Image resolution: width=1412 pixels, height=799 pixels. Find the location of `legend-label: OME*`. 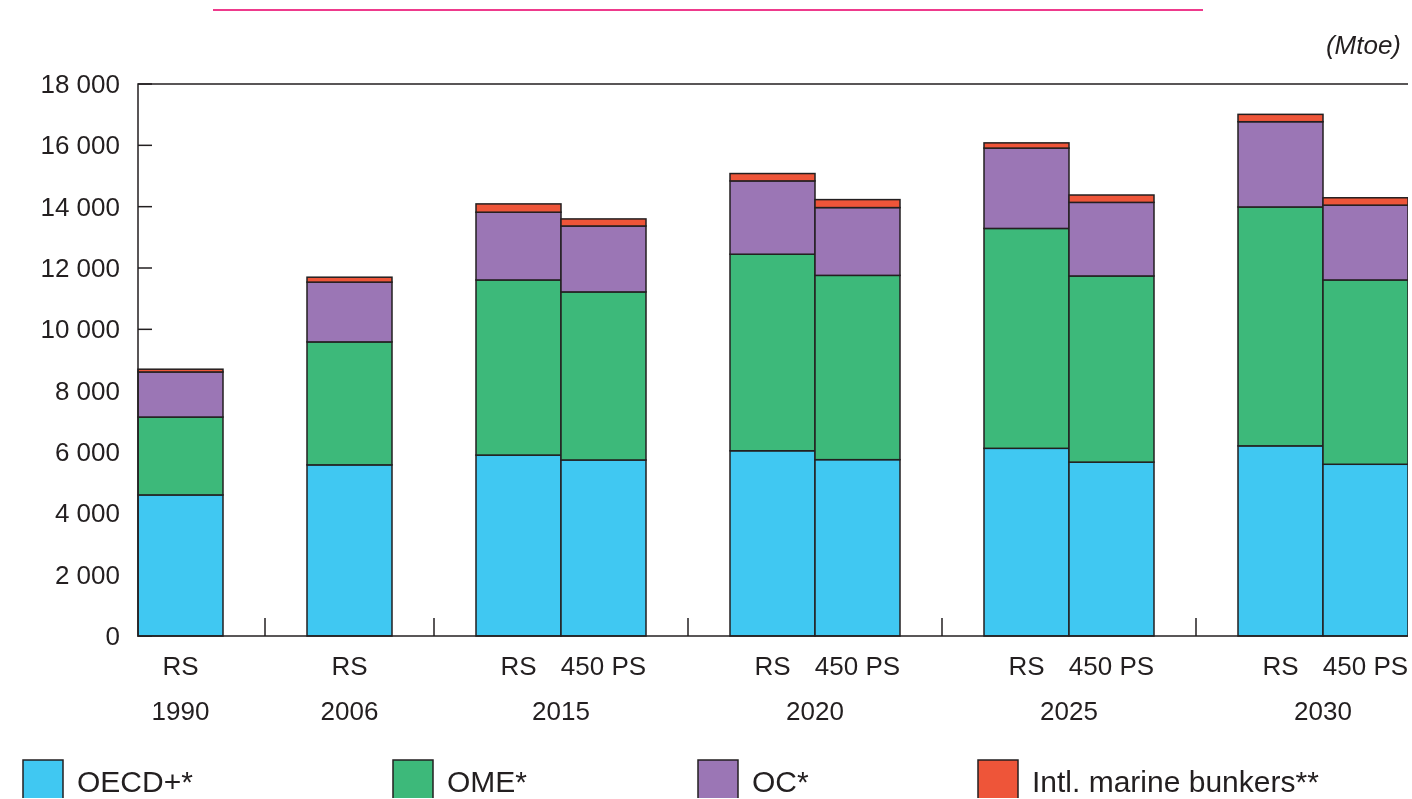

legend-label: OME* is located at coordinates (487, 781).